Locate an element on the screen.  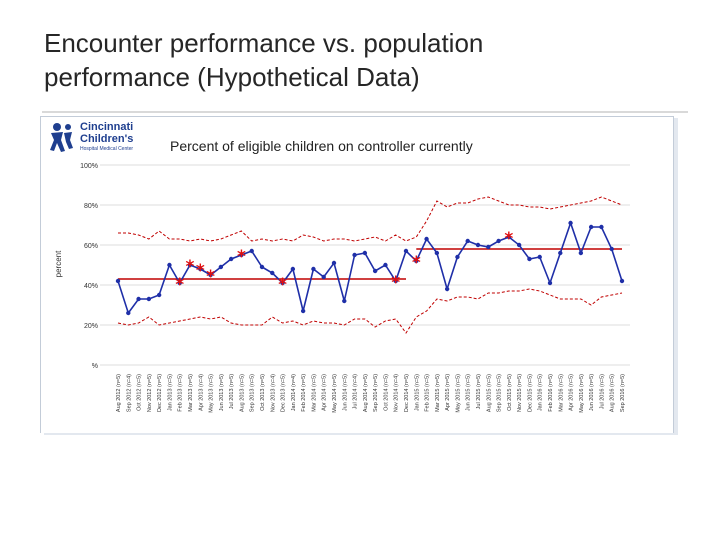
x-tick-label: Dec 2012 (n=5) is located at coordinates (160, 393).